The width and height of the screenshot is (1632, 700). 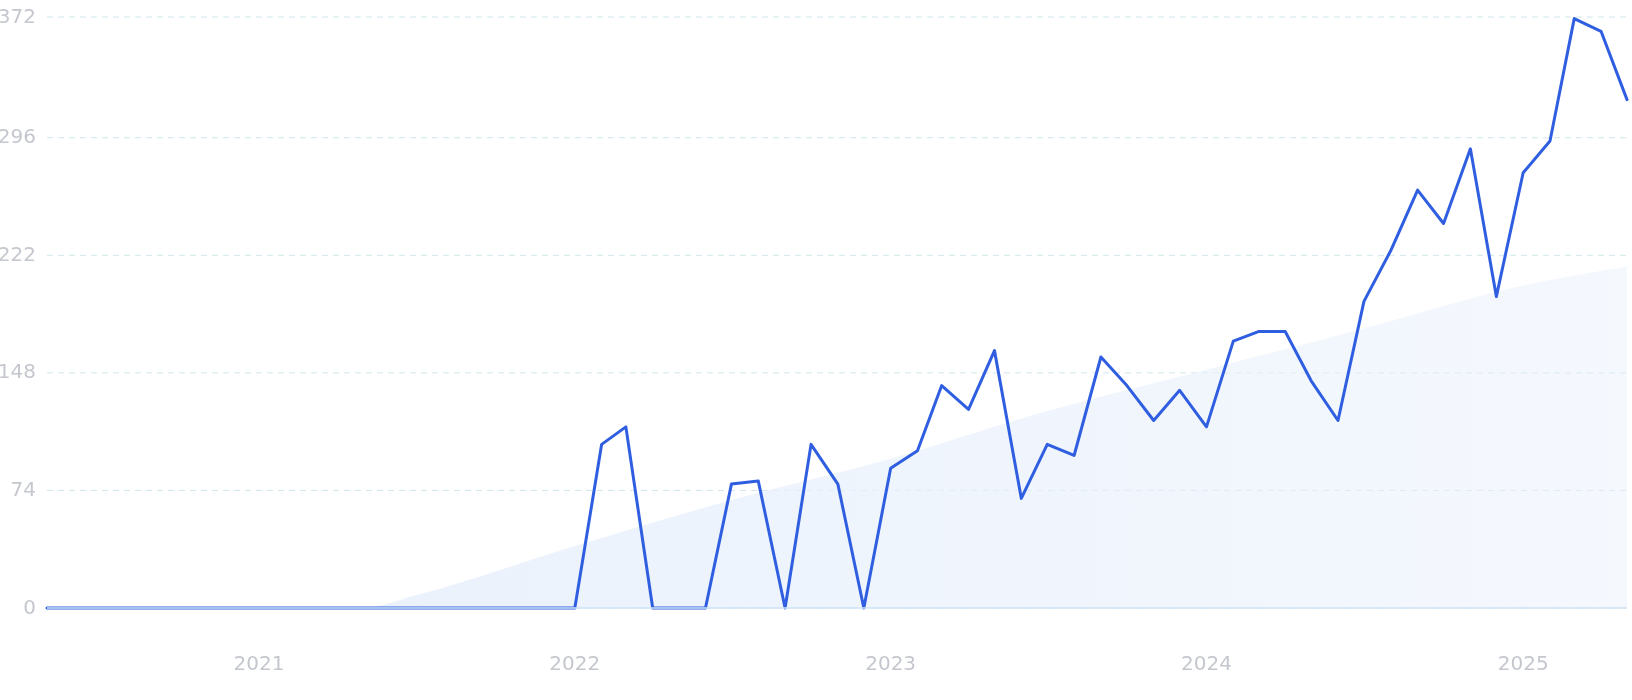 What do you see at coordinates (18, 371) in the screenshot?
I see `y-tick-label: 148` at bounding box center [18, 371].